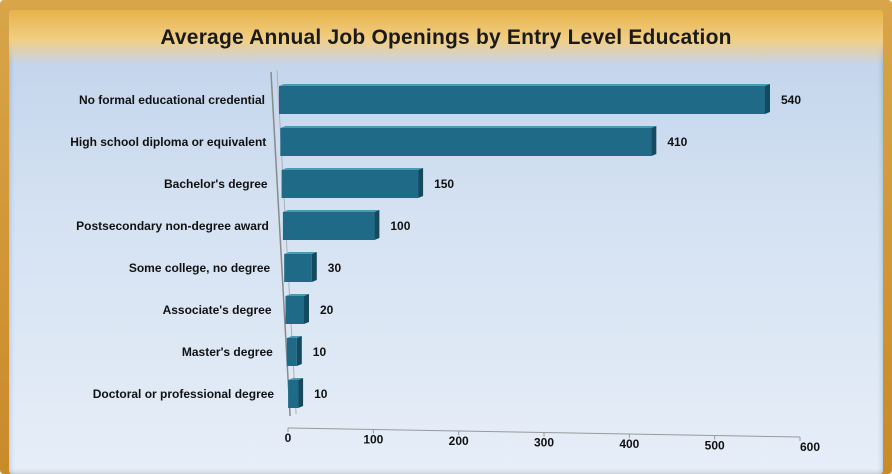  Describe the element at coordinates (400, 226) in the screenshot. I see `value-label: 100` at that location.